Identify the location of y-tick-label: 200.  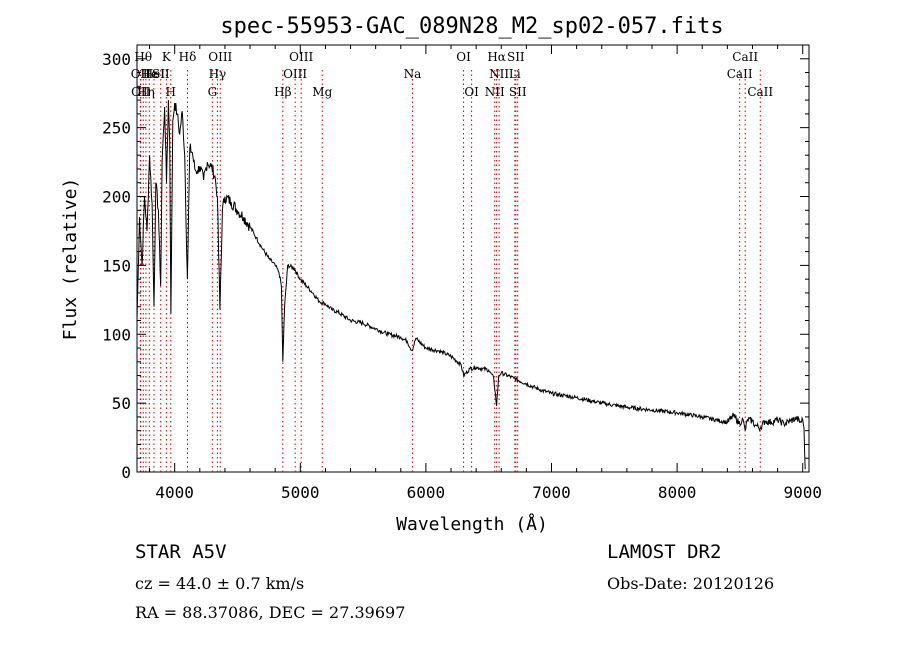
(116, 197).